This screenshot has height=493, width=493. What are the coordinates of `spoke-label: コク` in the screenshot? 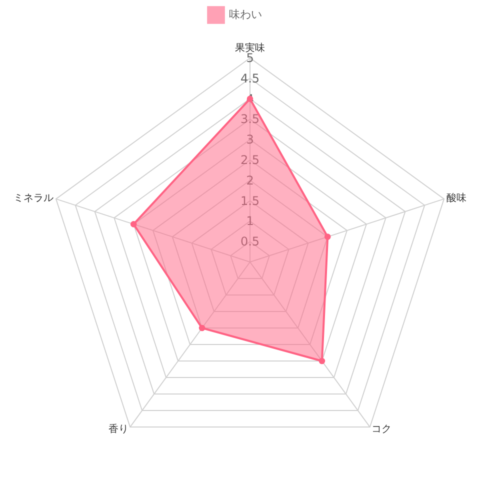 It's located at (381, 430).